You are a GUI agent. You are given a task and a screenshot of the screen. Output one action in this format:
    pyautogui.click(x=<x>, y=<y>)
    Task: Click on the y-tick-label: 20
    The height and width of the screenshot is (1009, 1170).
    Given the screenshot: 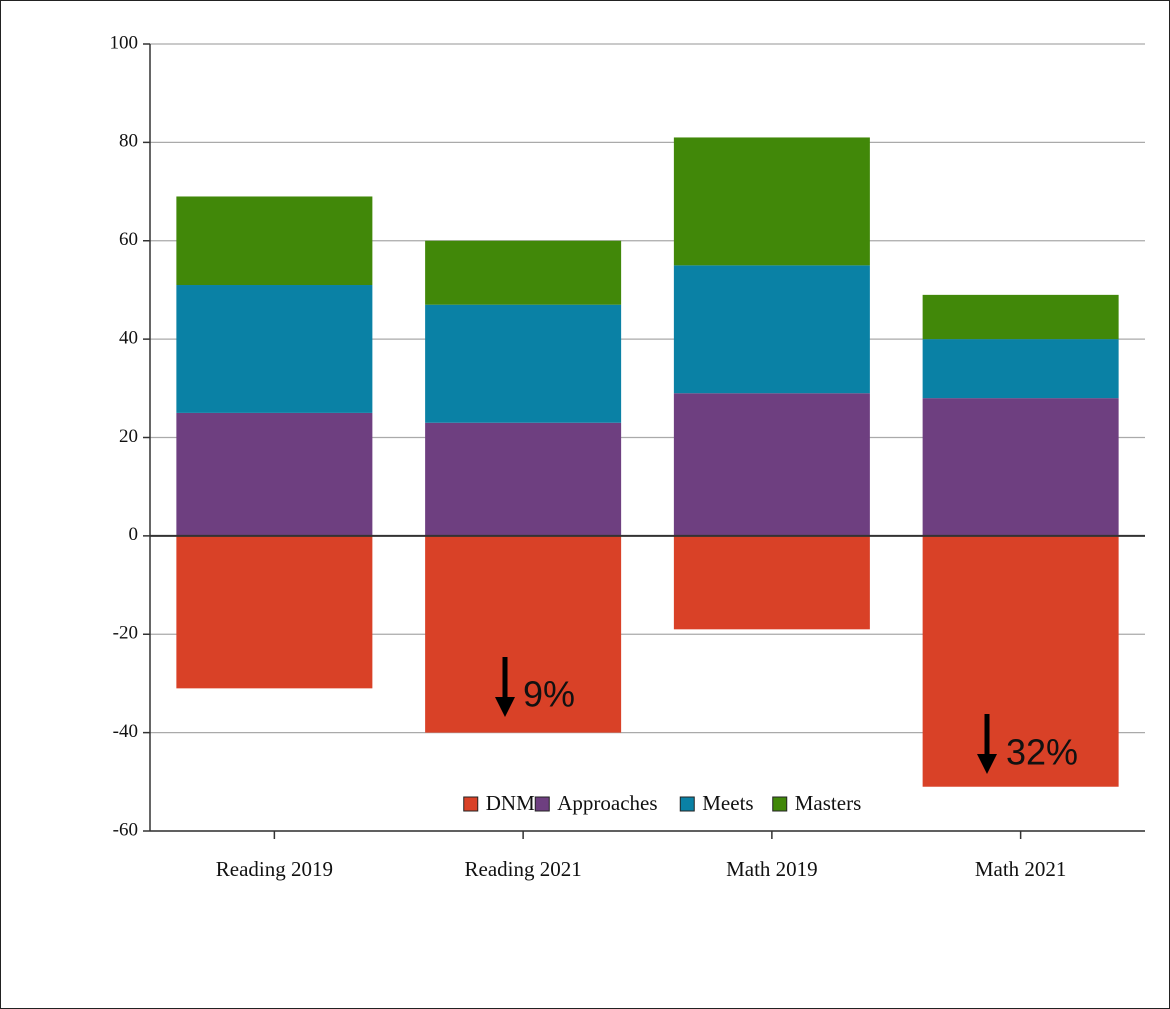 What is the action you would take?
    pyautogui.click(x=128, y=436)
    